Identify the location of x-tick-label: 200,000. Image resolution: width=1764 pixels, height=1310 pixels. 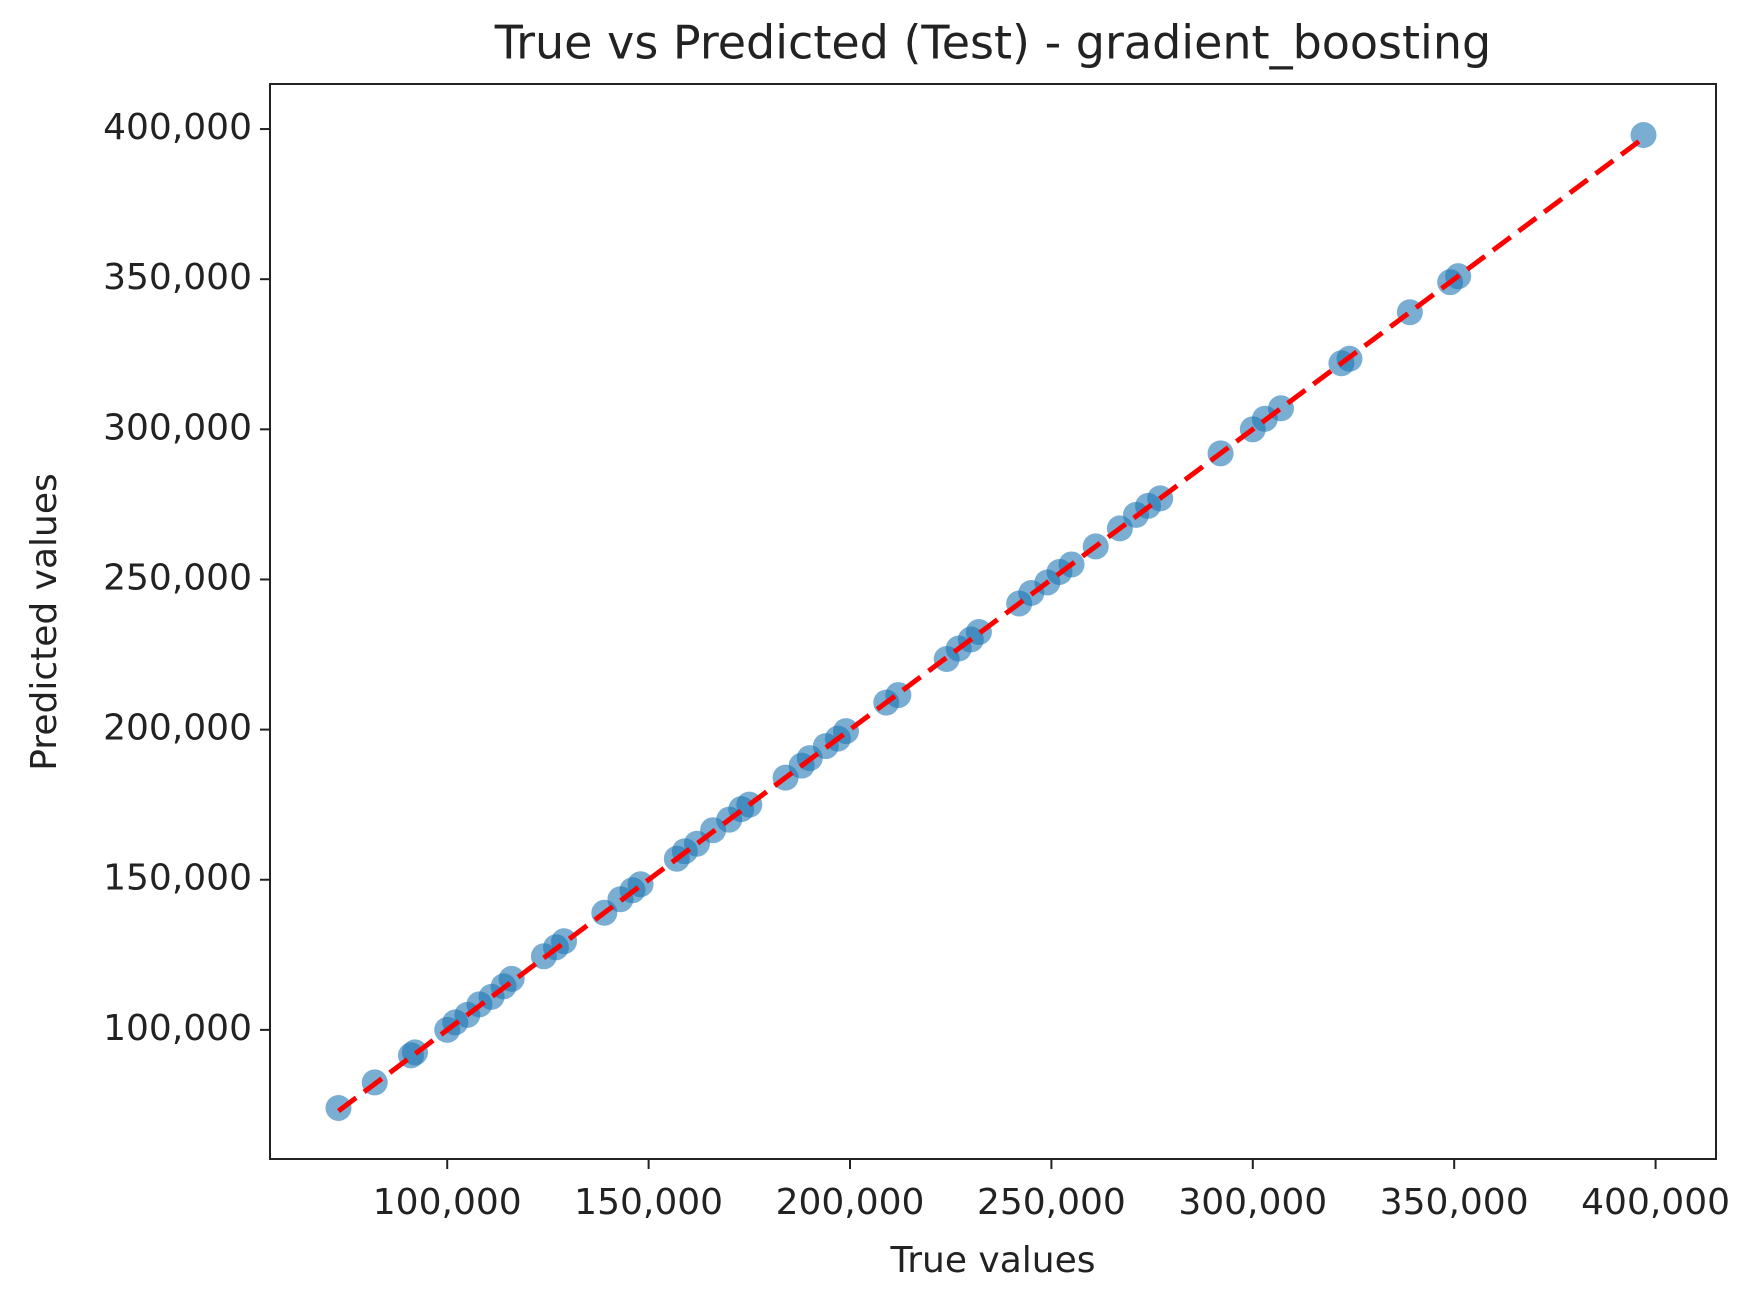
(850, 1202).